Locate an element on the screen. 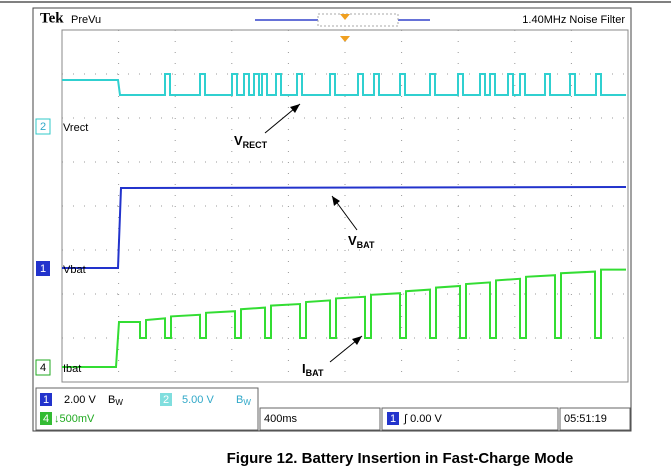 This screenshot has width=671, height=476. svg-text: 400ms is located at coordinates (281, 419).